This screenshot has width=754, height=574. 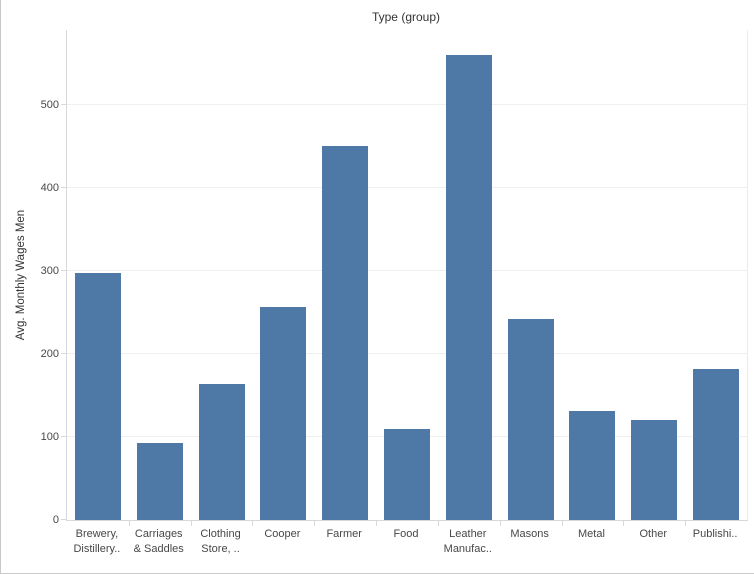 I want to click on y-tick-label-100: 100, so click(x=49, y=436).